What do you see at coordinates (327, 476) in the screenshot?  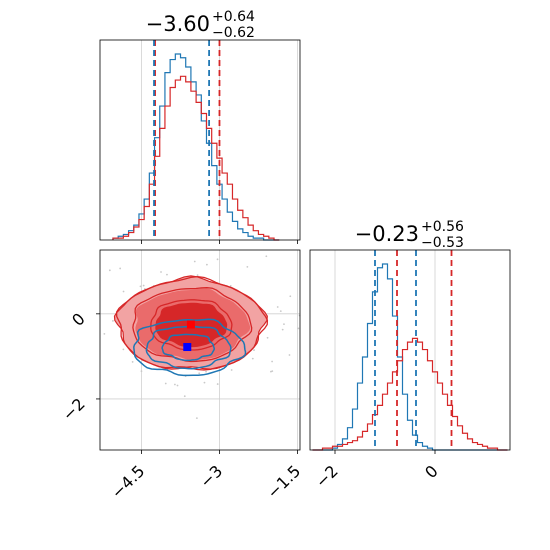 I see `x-tick-label: −2` at bounding box center [327, 476].